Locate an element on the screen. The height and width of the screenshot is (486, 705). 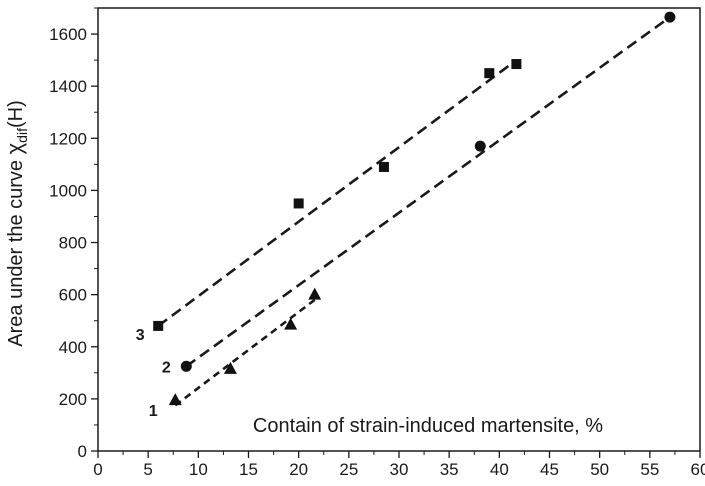
y-tick-label: 200 is located at coordinates (73, 399).